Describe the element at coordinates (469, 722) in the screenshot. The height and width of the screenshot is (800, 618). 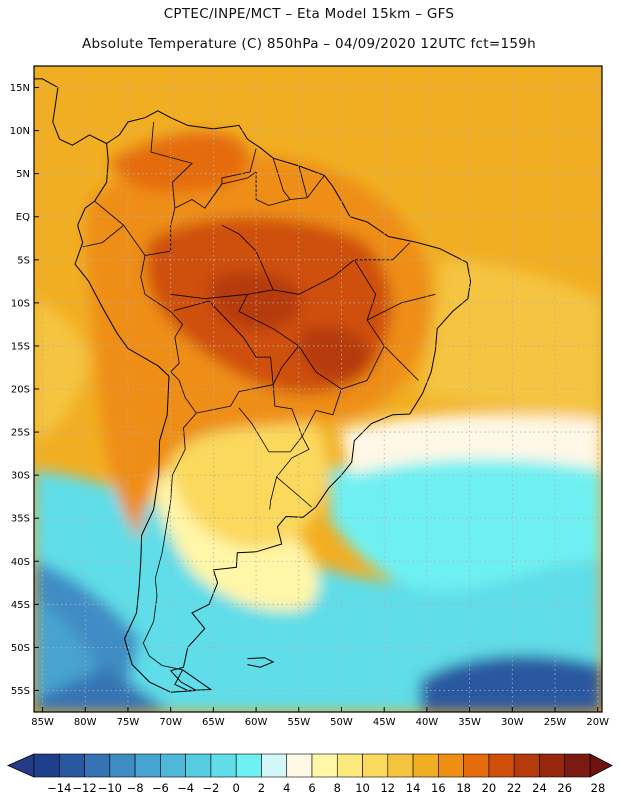
I see `lon-tick-label: 35W` at that location.